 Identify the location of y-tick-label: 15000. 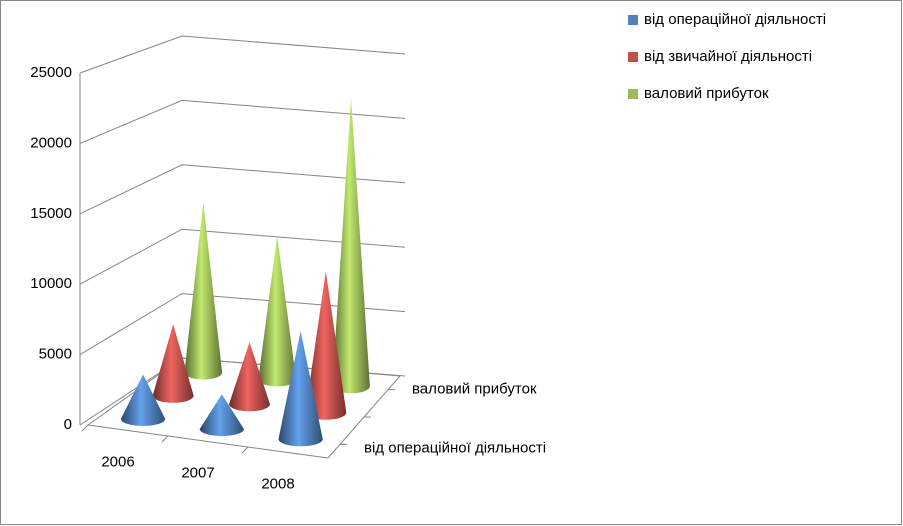
(51, 213).